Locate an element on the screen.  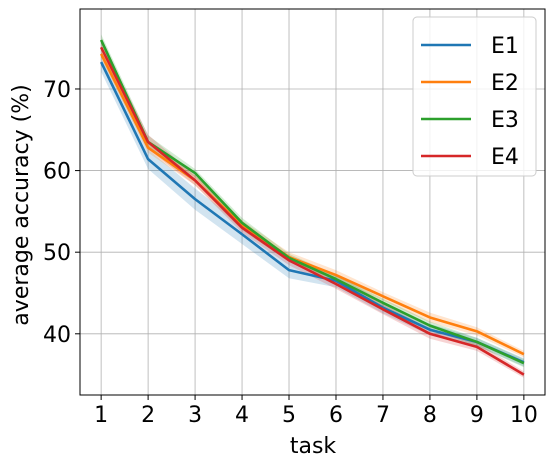
y-axis-label: average accuracy (%) is located at coordinates (21, 204).